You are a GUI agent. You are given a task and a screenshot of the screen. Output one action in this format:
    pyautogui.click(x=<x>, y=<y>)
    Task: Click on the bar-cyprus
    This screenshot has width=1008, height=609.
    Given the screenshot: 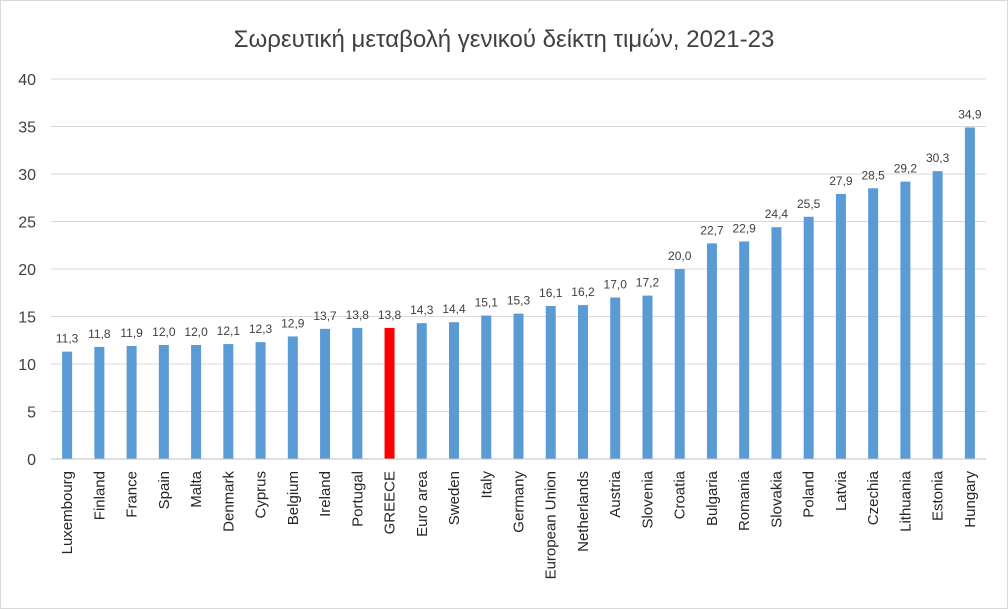 What is the action you would take?
    pyautogui.click(x=260, y=400)
    